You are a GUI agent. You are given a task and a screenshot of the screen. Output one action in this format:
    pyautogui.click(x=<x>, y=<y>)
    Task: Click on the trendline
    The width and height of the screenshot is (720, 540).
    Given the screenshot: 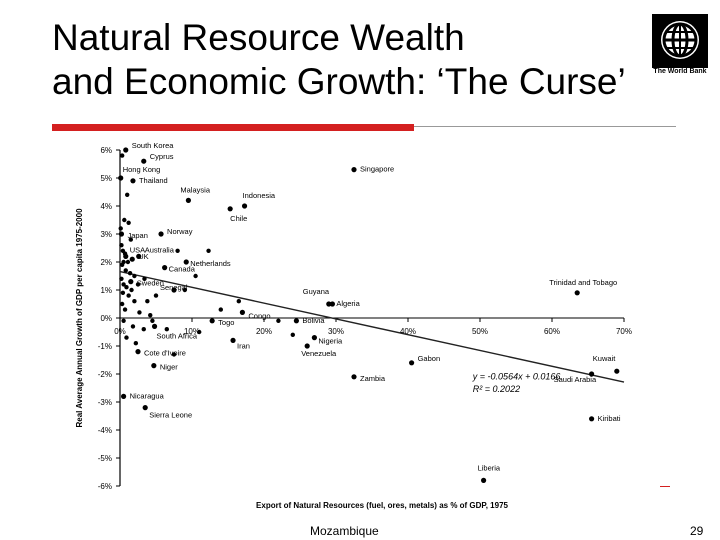 What is the action you would take?
    pyautogui.click(x=372, y=326)
    